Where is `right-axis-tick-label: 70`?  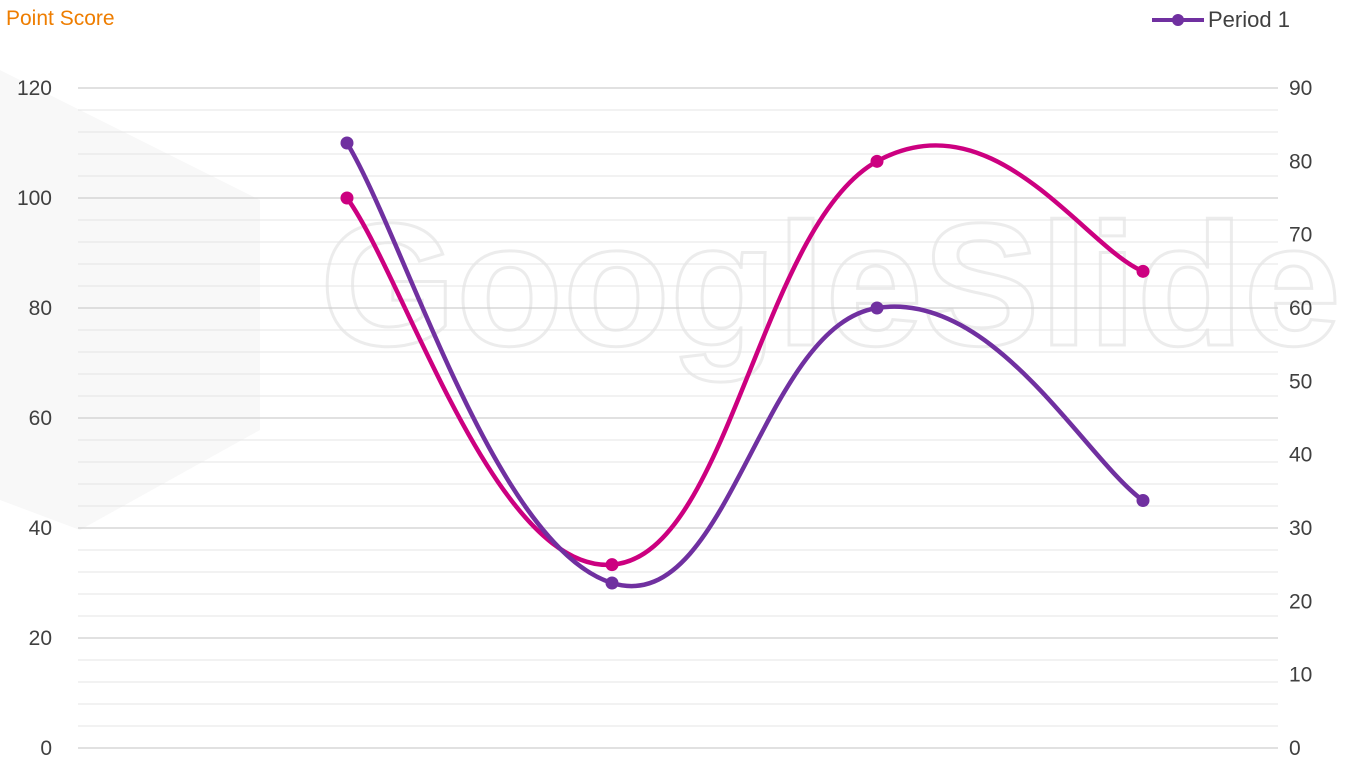 right-axis-tick-label: 70 is located at coordinates (1300, 235).